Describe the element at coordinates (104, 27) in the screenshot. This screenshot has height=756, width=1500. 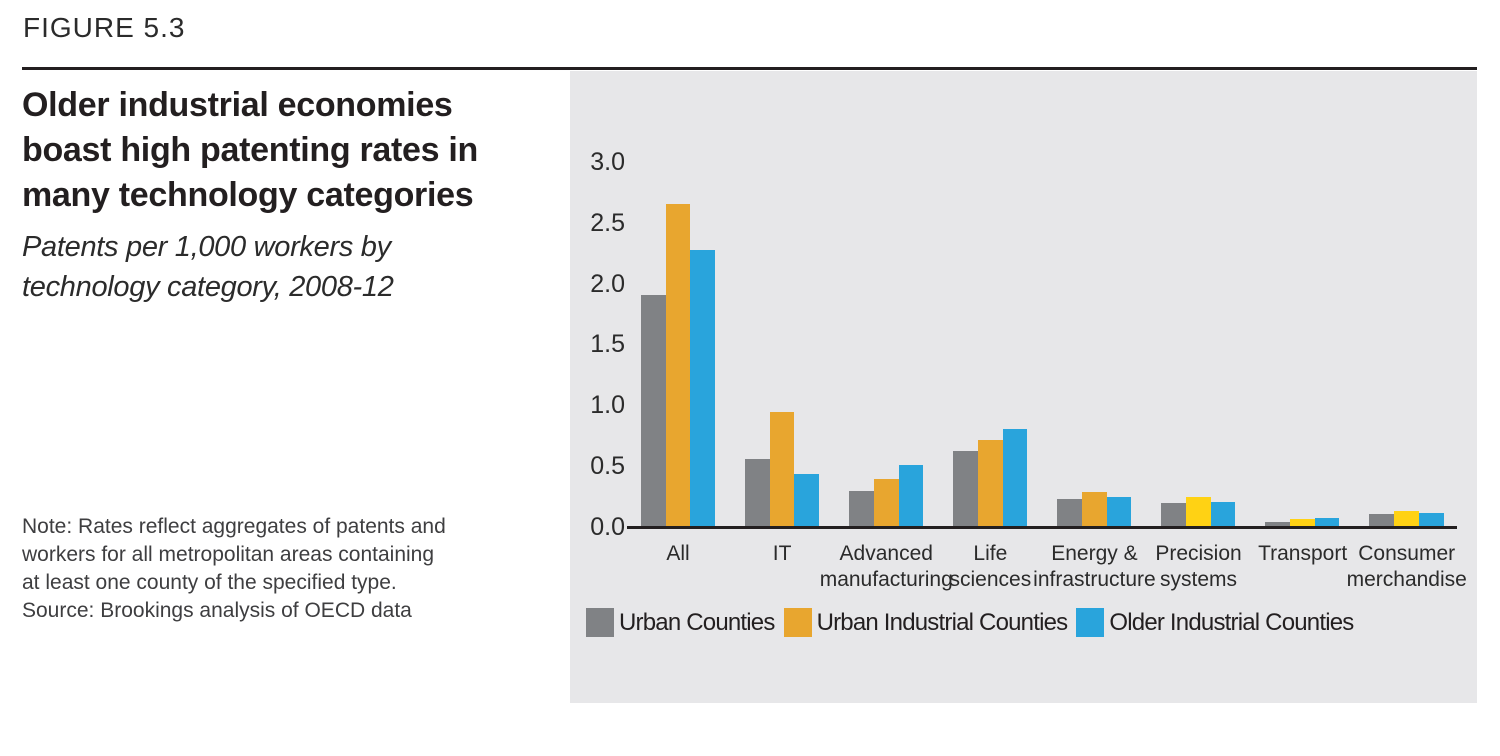
I see `figure-number-label: FIGURE 5.3` at that location.